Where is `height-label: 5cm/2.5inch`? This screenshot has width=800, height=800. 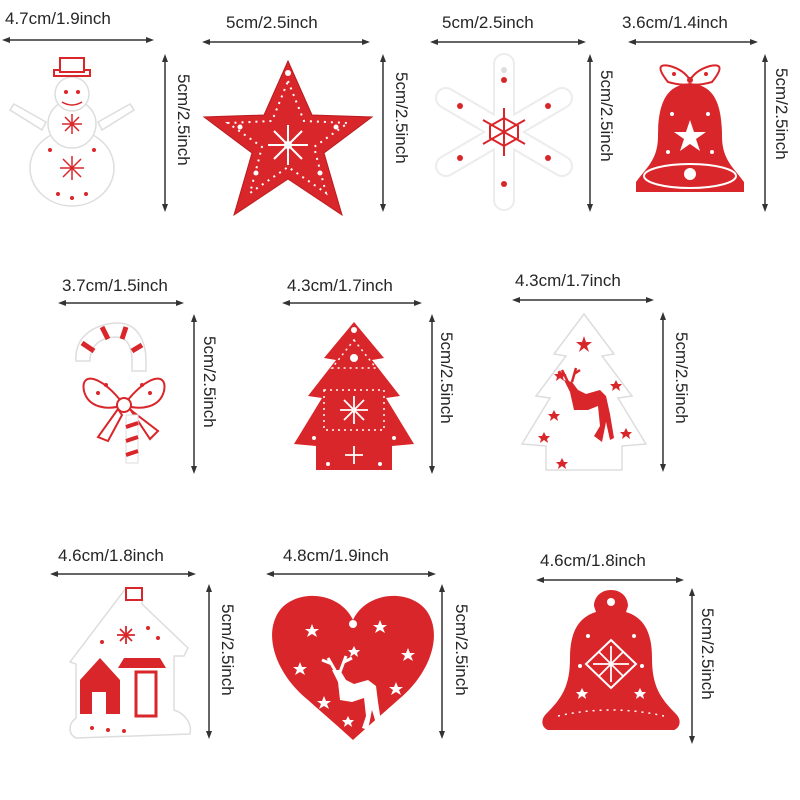 height-label: 5cm/2.5inch is located at coordinates (707, 654).